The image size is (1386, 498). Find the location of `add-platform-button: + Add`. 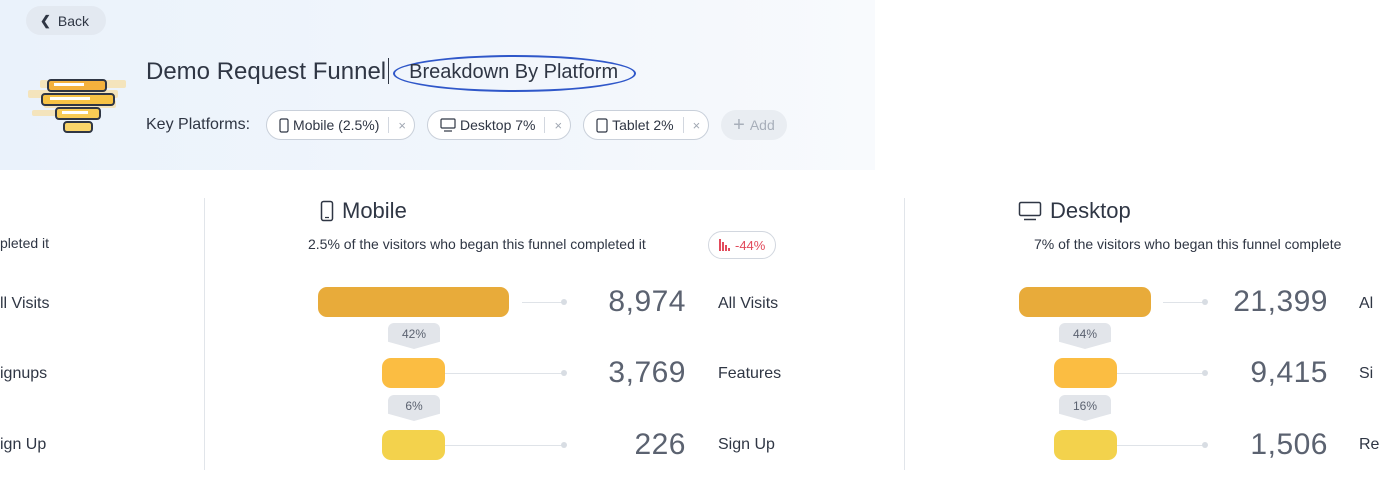

add-platform-button: + Add is located at coordinates (754, 125).